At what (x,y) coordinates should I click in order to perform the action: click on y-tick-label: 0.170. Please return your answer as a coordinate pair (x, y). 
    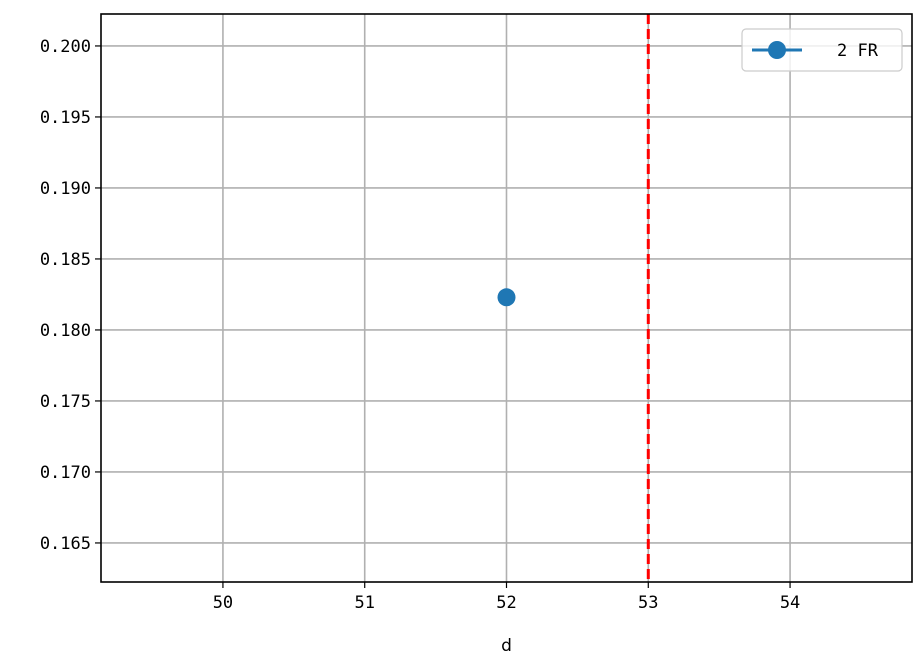
    Looking at the image, I should click on (65, 473).